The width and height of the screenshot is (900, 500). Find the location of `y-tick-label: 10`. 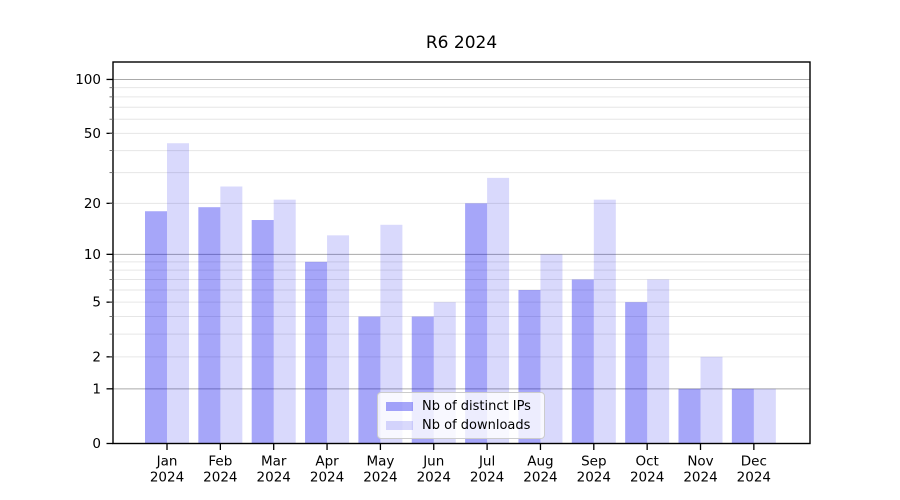

y-tick-label: 10 is located at coordinates (92, 255).